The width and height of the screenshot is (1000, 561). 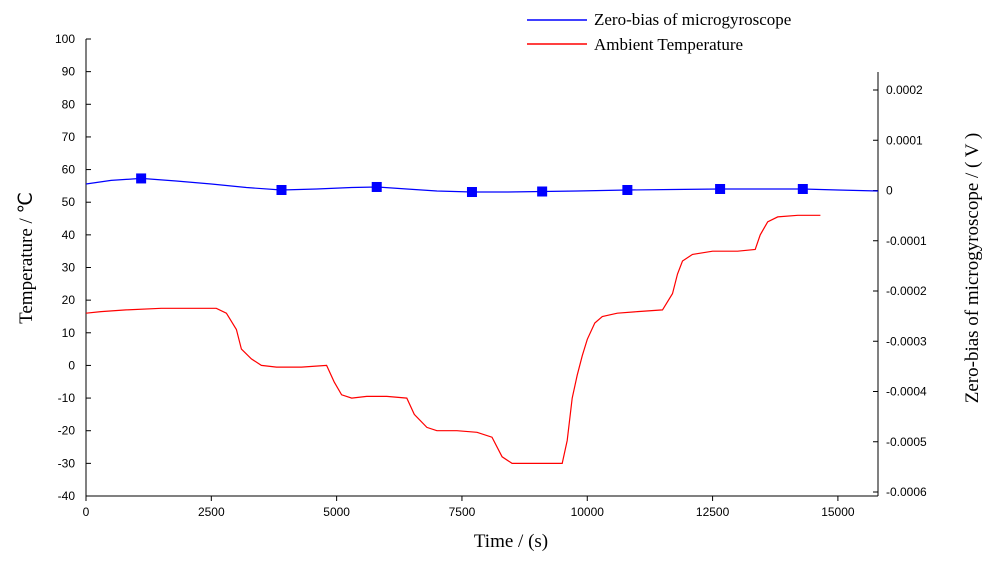 What do you see at coordinates (889, 191) in the screenshot?
I see `y-right-tick-label: 0` at bounding box center [889, 191].